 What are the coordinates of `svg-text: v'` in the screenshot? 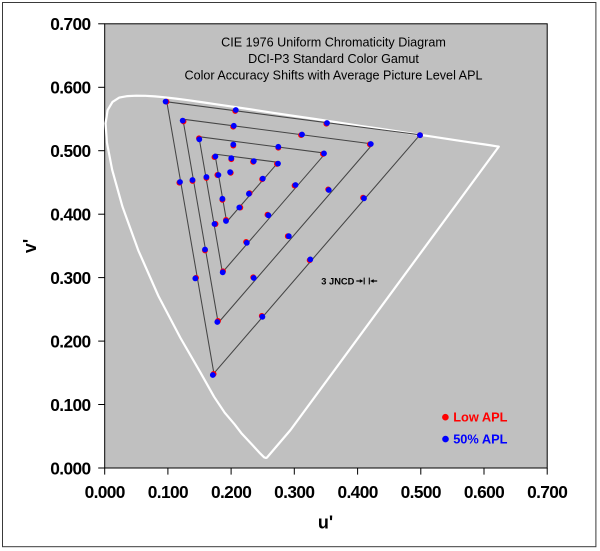 It's located at (30, 246).